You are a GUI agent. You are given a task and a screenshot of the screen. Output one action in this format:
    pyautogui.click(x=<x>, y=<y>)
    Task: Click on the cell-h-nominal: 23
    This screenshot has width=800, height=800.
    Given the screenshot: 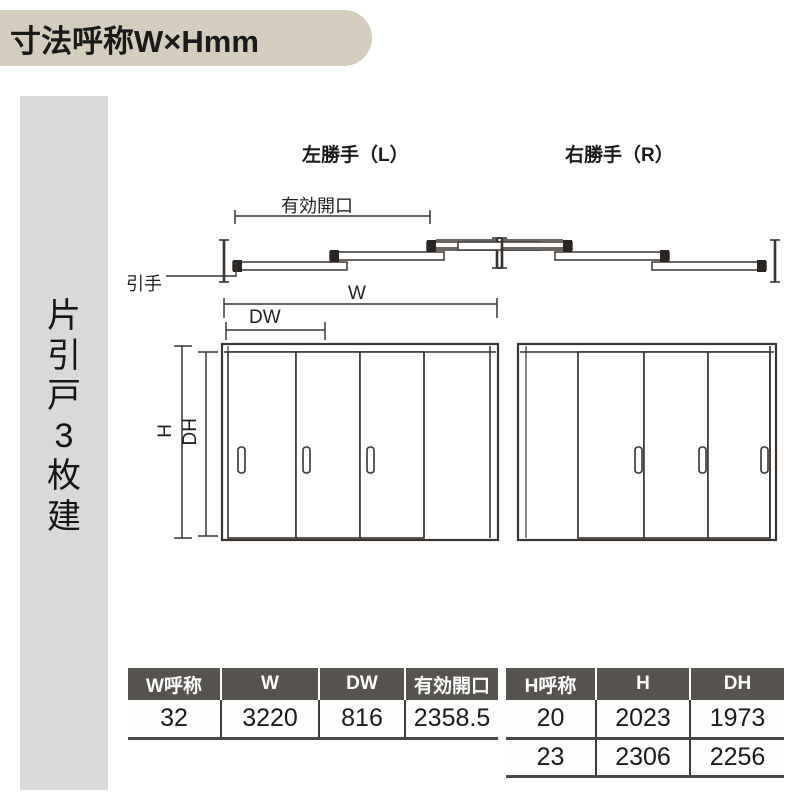 What is the action you would take?
    pyautogui.click(x=551, y=758)
    